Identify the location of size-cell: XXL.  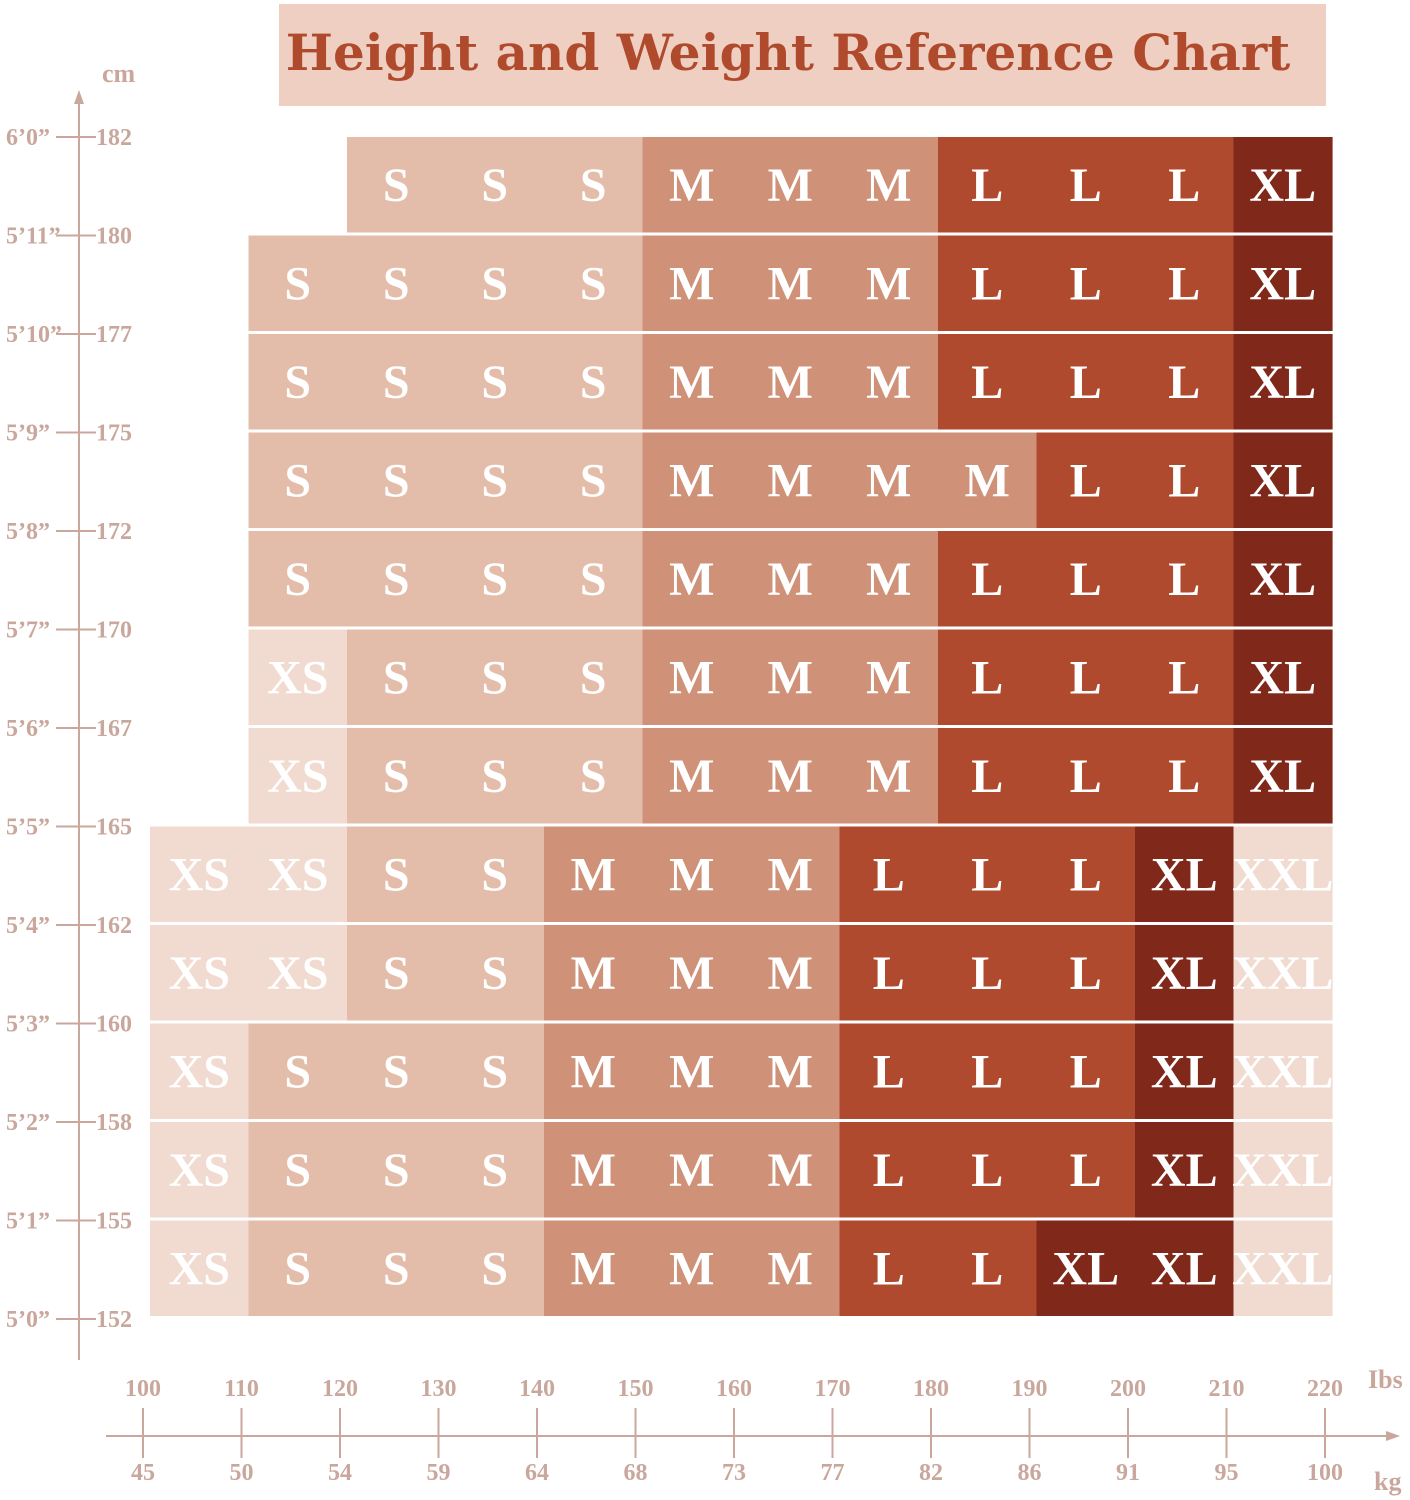
(1282, 1268).